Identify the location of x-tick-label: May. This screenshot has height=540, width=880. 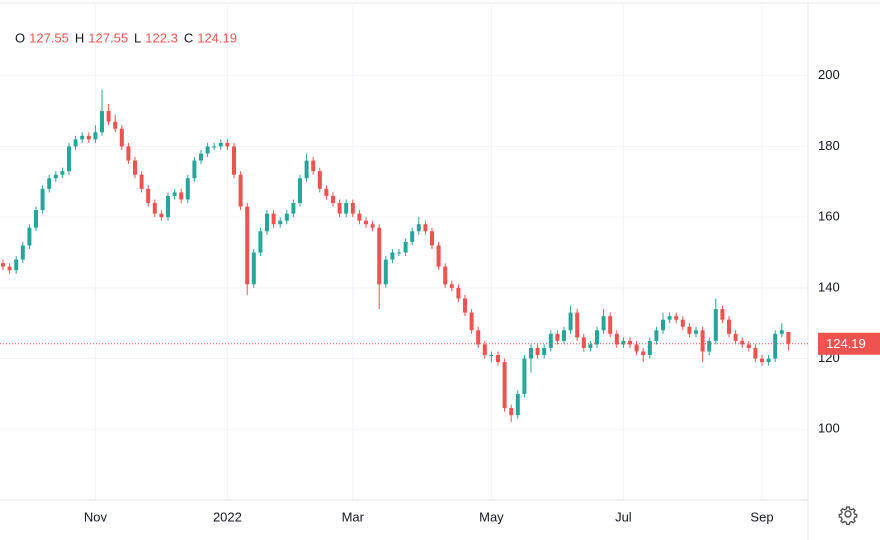
(491, 516).